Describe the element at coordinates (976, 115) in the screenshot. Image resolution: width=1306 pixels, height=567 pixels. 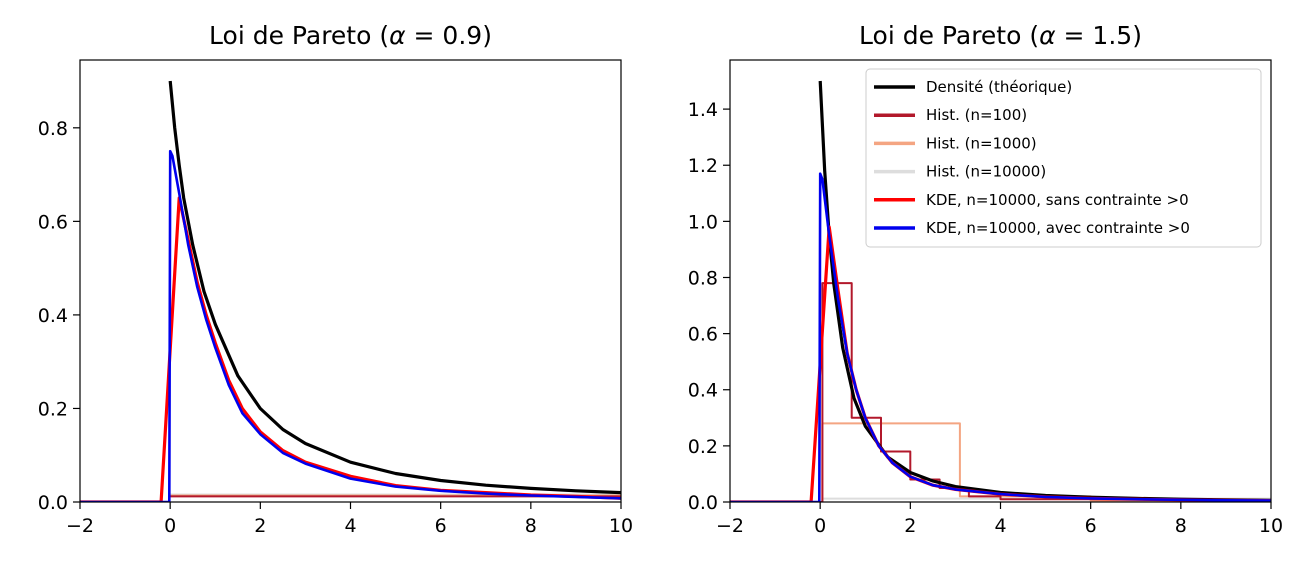
I see `legend-label-hist-n100: Hist. (n=100)` at that location.